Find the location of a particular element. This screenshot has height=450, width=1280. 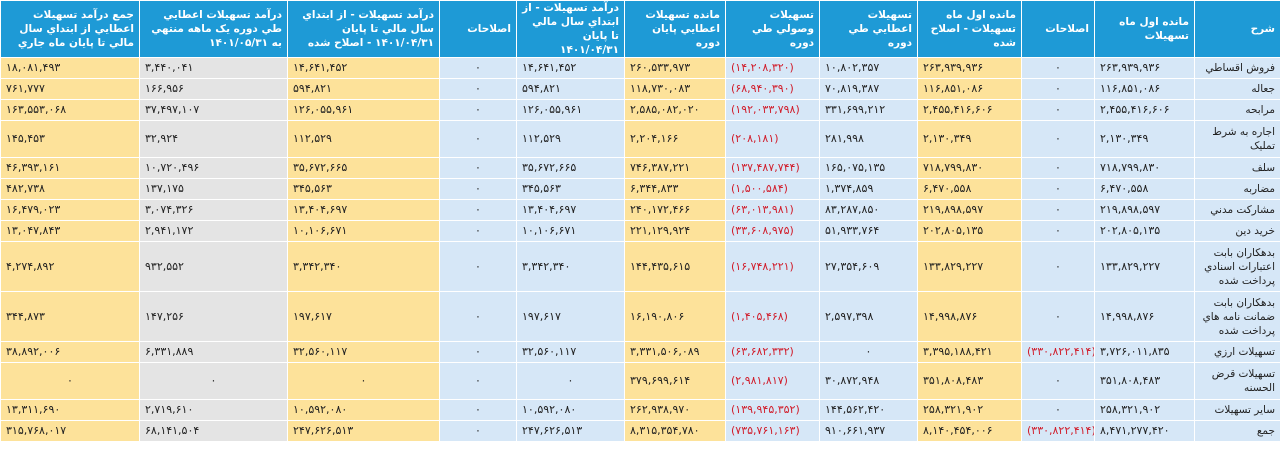

table-cell: ۲۷,۳۵۴,۶۰۹ is located at coordinates (868, 266).